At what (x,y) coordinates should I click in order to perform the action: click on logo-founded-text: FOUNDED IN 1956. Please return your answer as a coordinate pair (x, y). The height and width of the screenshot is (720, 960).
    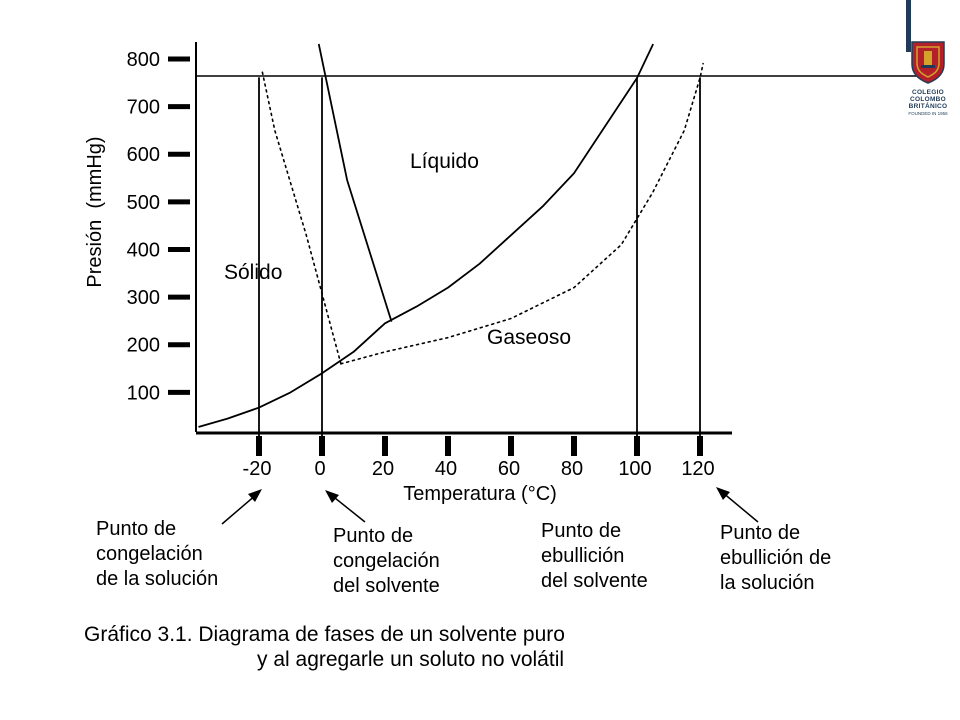
    Looking at the image, I should click on (928, 113).